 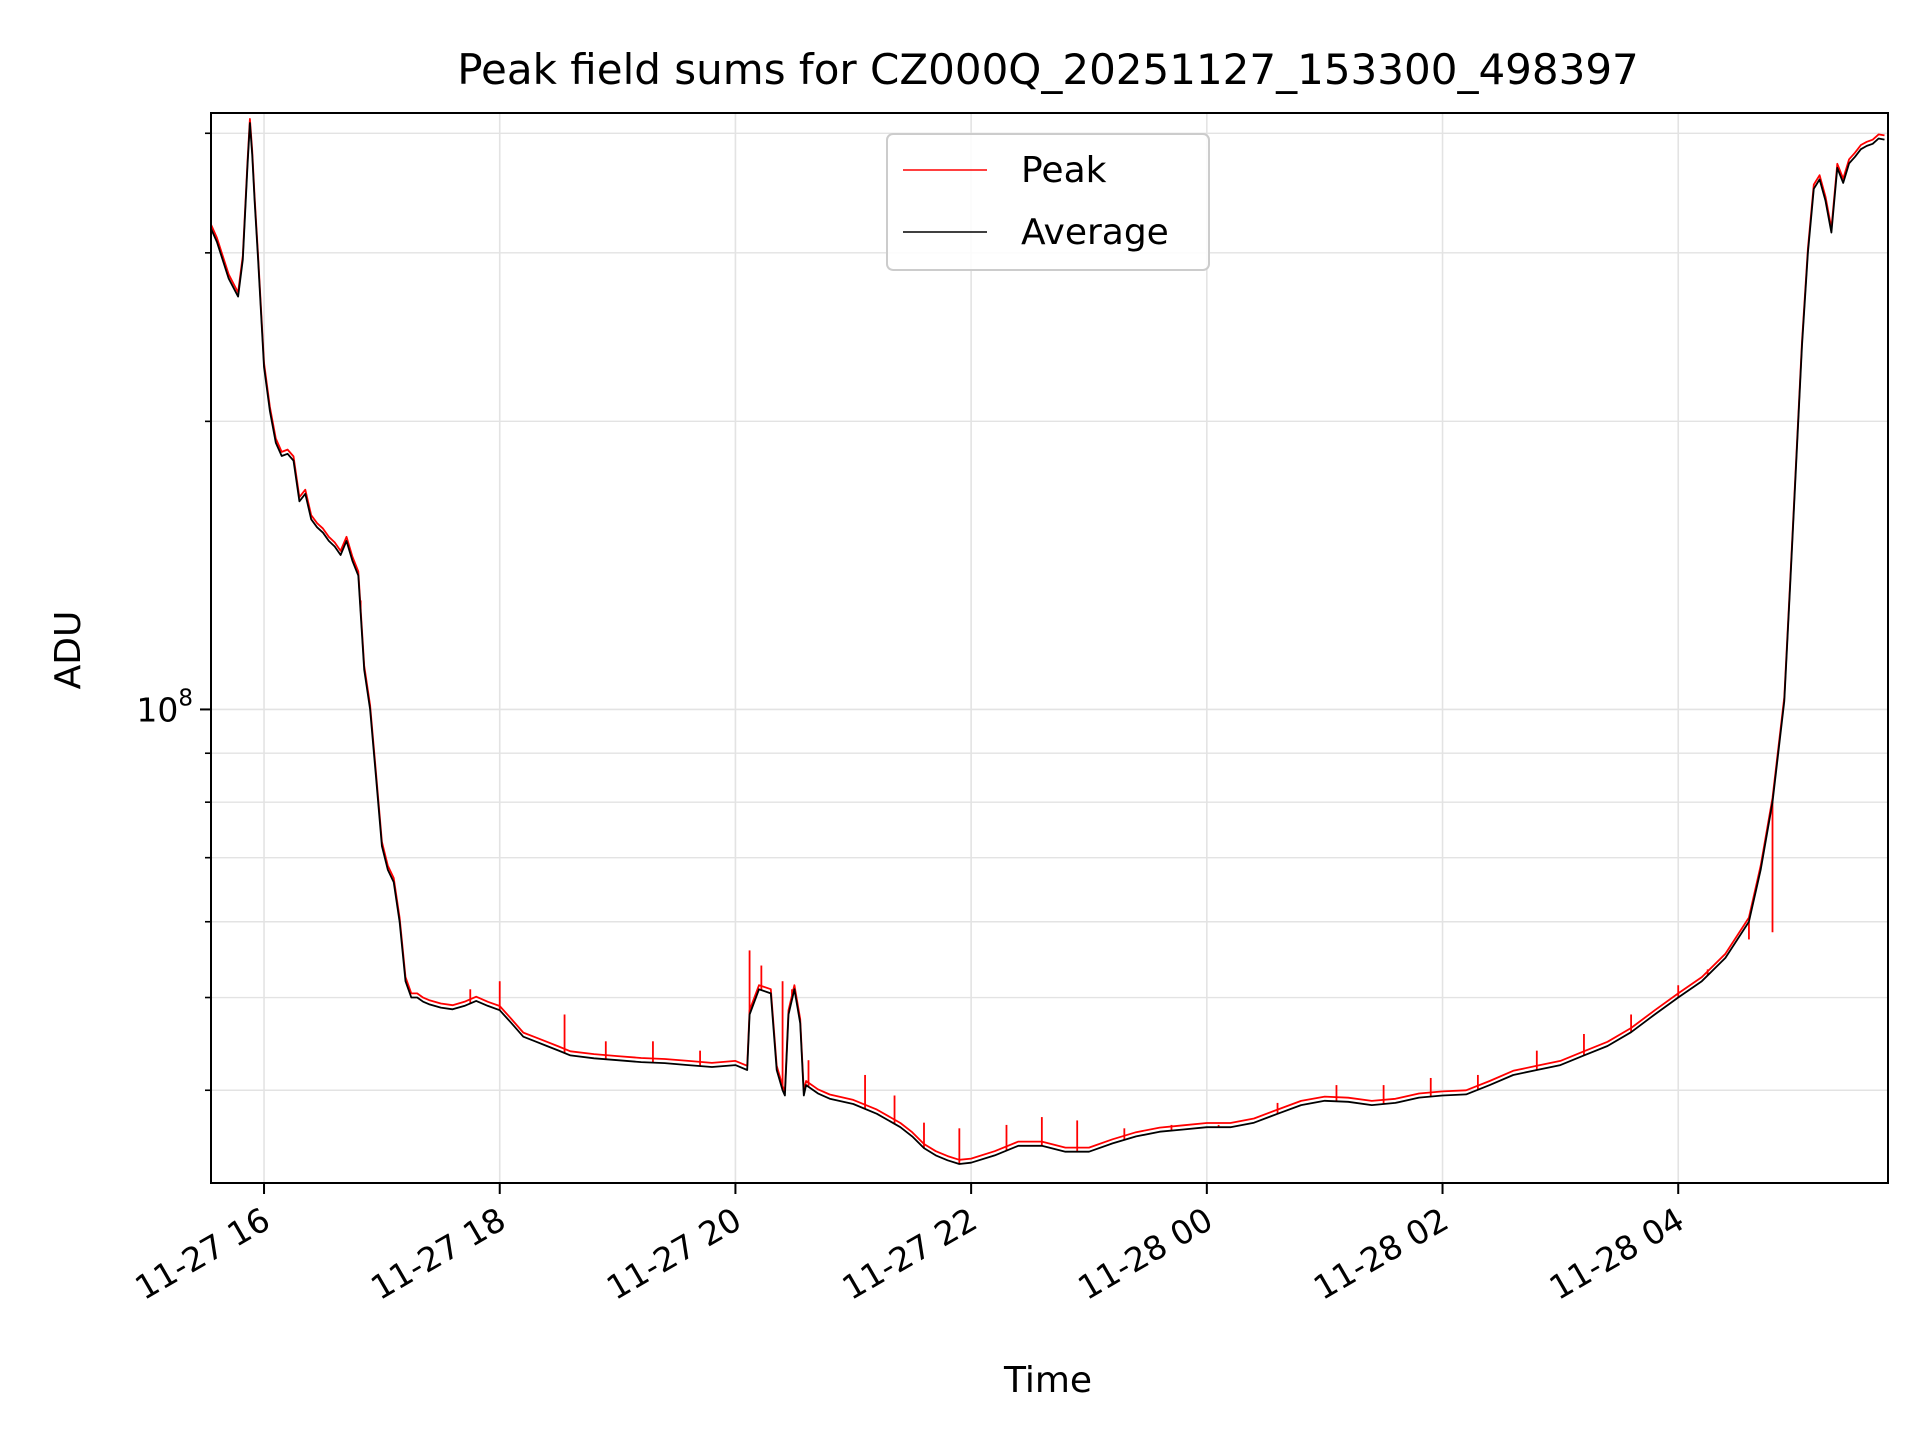 I want to click on legend-peak-label: Peak, so click(x=1064, y=170).